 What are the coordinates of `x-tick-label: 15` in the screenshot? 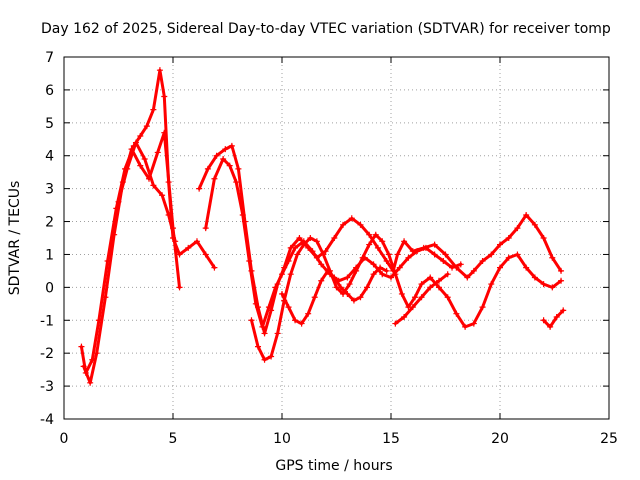 It's located at (391, 439).